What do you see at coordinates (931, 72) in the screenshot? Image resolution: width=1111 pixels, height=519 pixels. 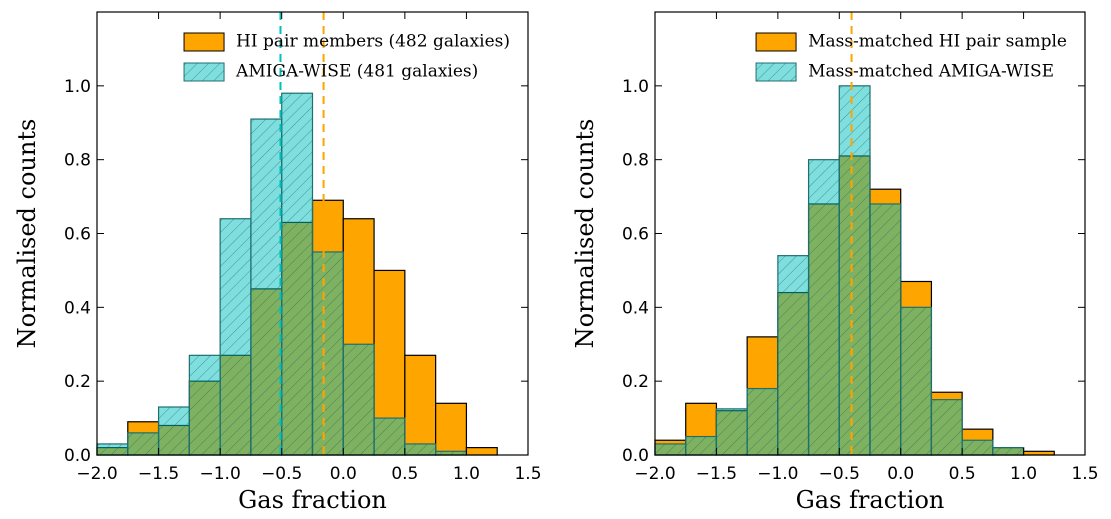 I see `legend-label: Mass-matched AMIGA-WISE` at bounding box center [931, 72].